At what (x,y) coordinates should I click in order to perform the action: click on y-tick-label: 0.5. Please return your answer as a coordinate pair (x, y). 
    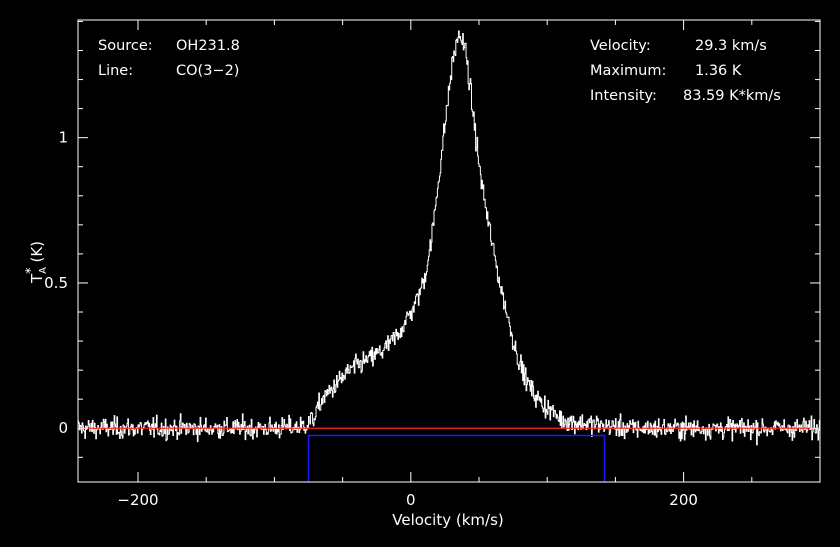
    Looking at the image, I should click on (56, 283).